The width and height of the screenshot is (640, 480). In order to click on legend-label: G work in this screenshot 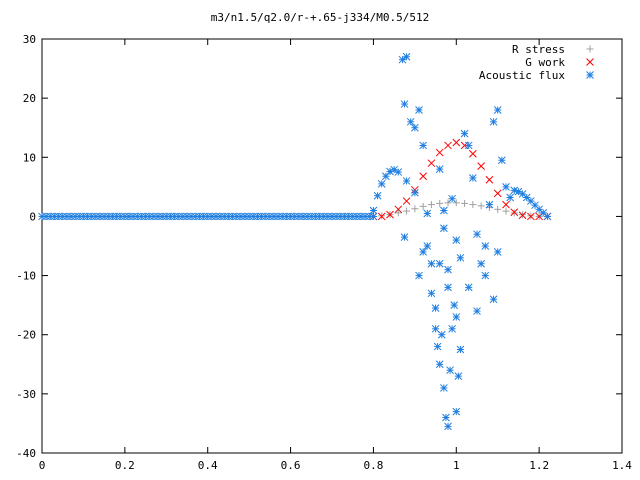, I will do `click(545, 62)`.